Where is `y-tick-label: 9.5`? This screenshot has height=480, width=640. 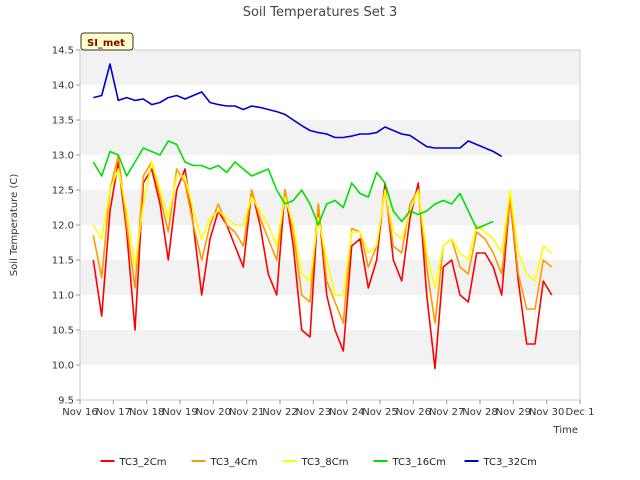 y-tick-label: 9.5 is located at coordinates (66, 401).